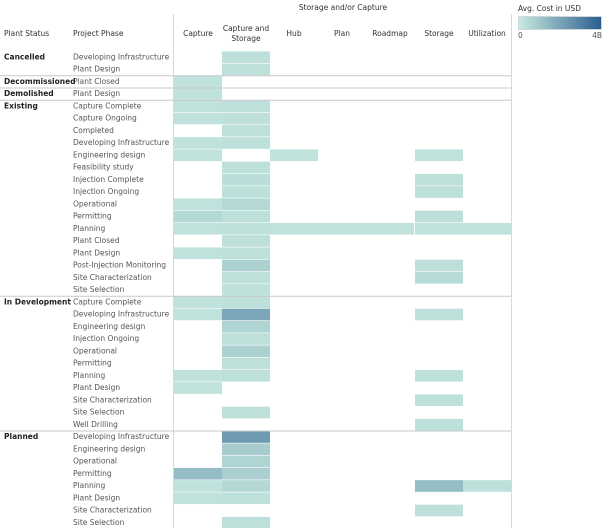 The height and width of the screenshot is (528, 605). What do you see at coordinates (107, 105) in the screenshot?
I see `phase-label: Capture Complete` at bounding box center [107, 105].